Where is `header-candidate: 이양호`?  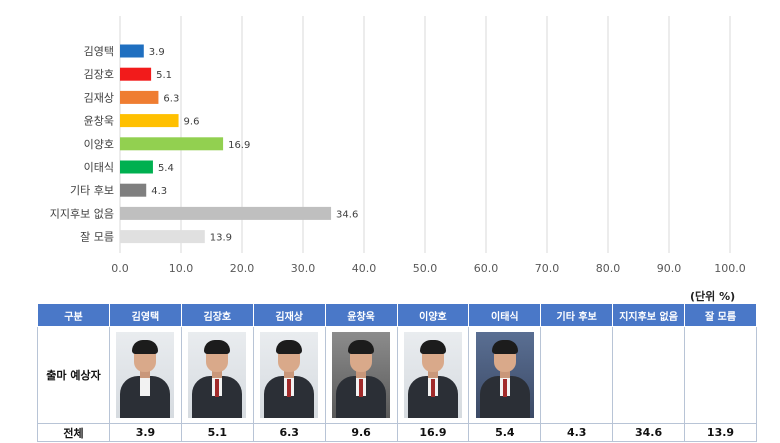
header-candidate: 이양호 is located at coordinates (433, 315).